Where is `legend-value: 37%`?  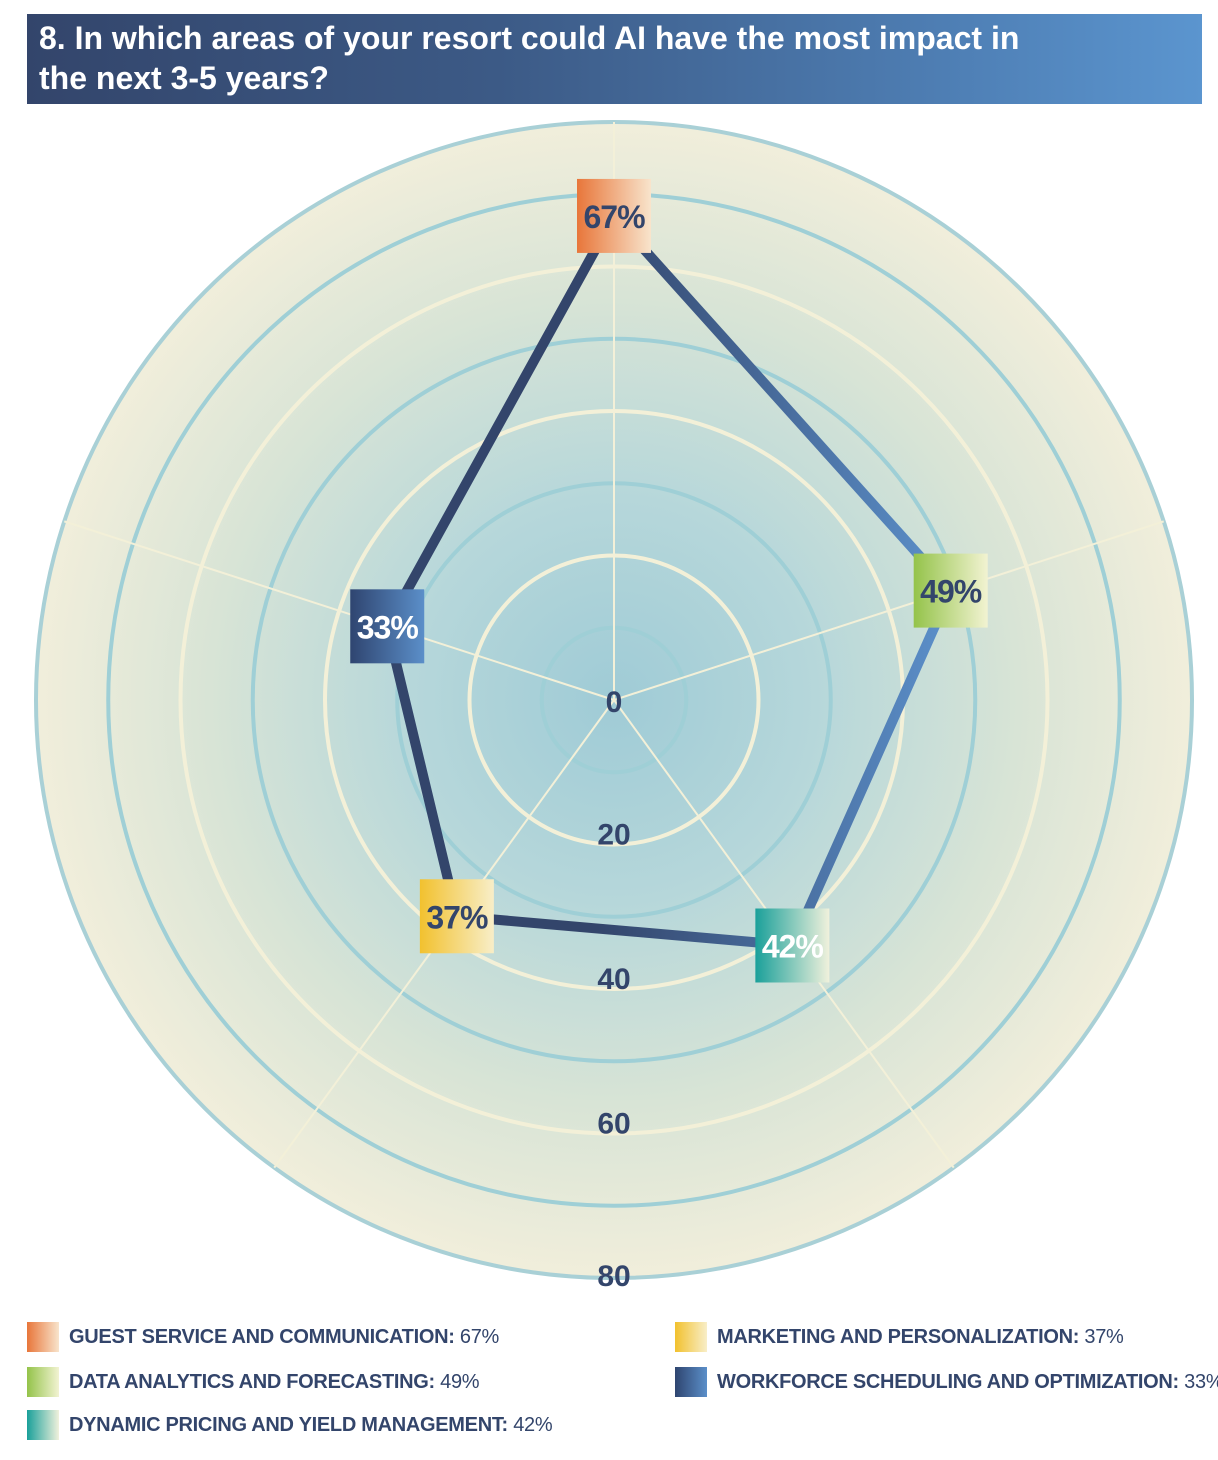 legend-value: 37% is located at coordinates (1104, 1336).